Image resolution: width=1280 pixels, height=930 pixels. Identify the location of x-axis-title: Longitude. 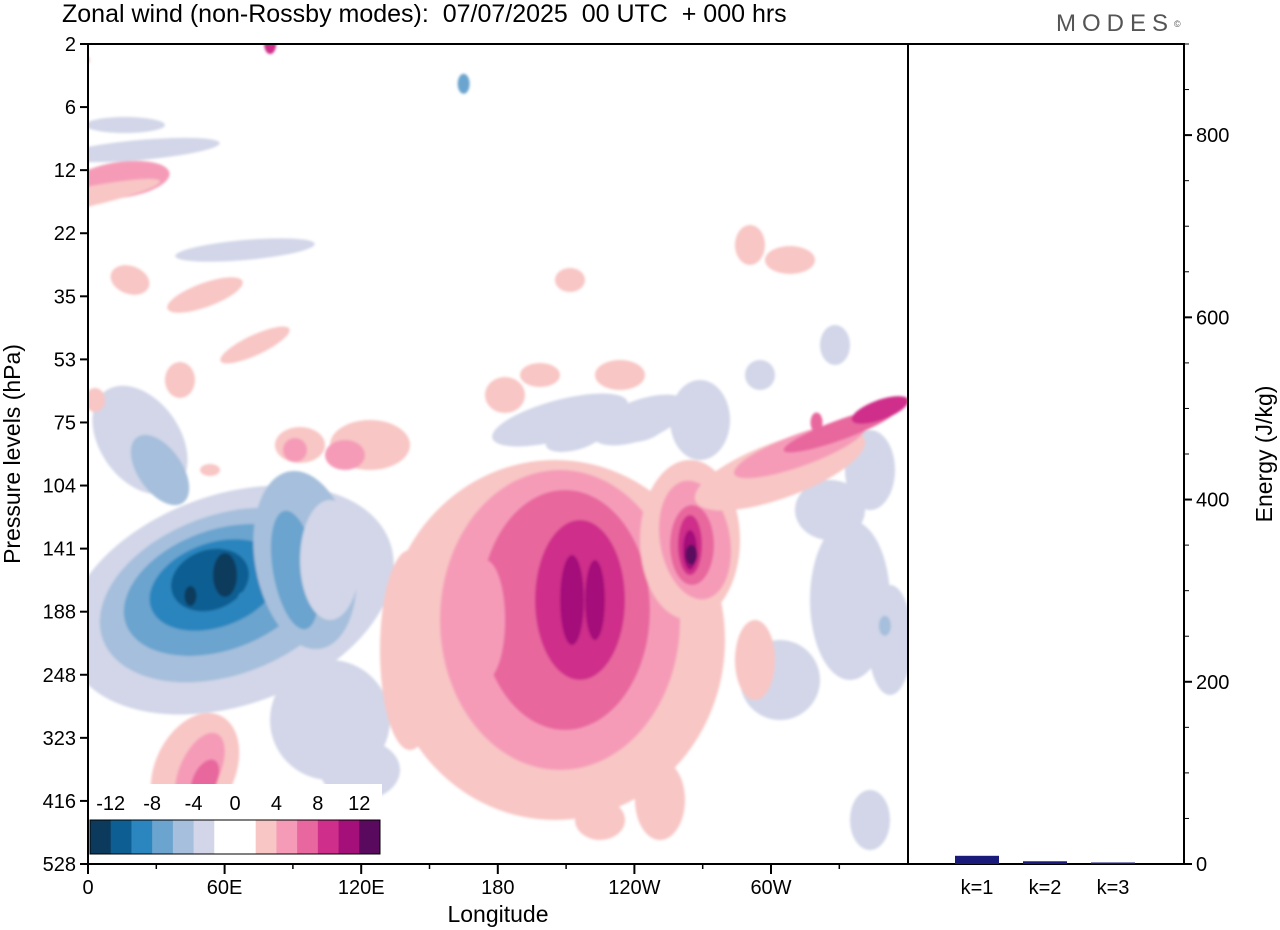
(497, 914).